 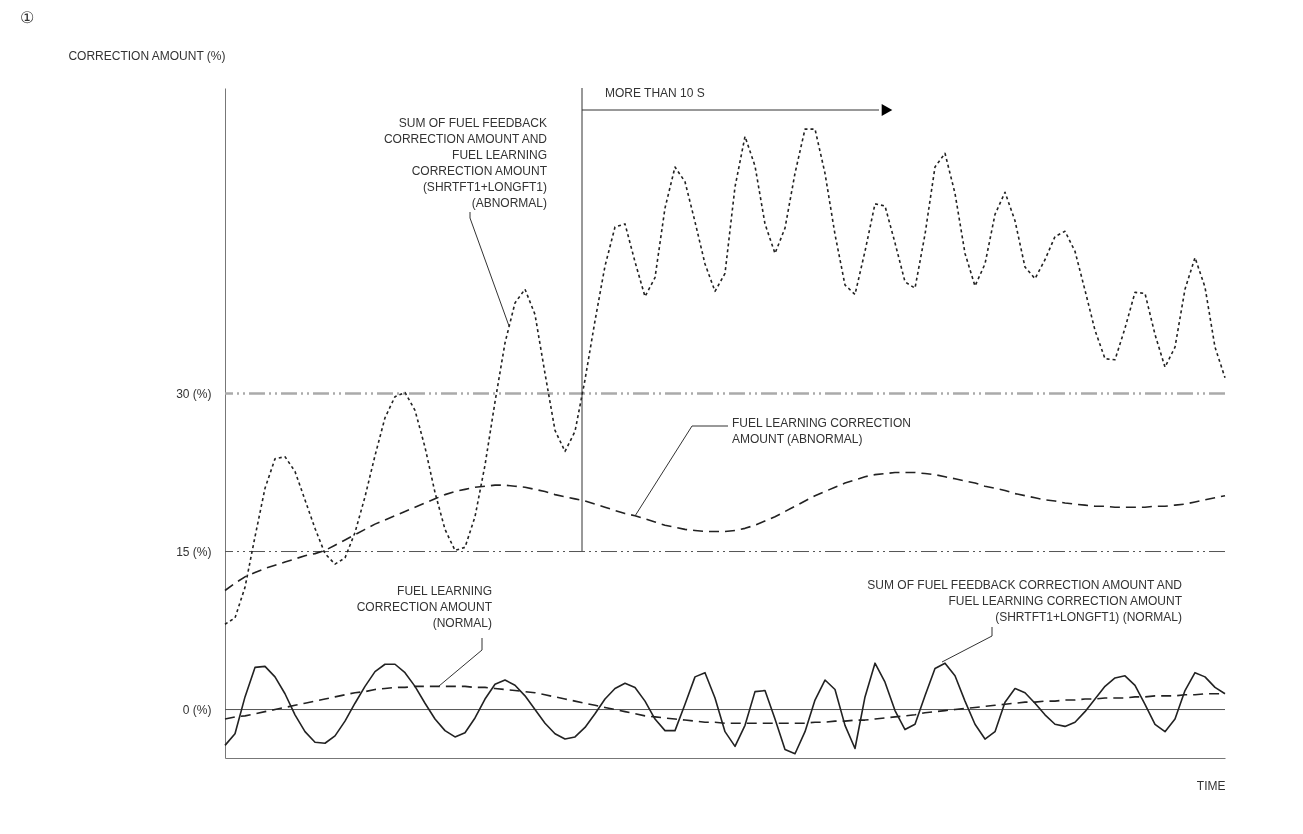 What do you see at coordinates (655, 93) in the screenshot?
I see `annotation: MORE THAN 10 S` at bounding box center [655, 93].